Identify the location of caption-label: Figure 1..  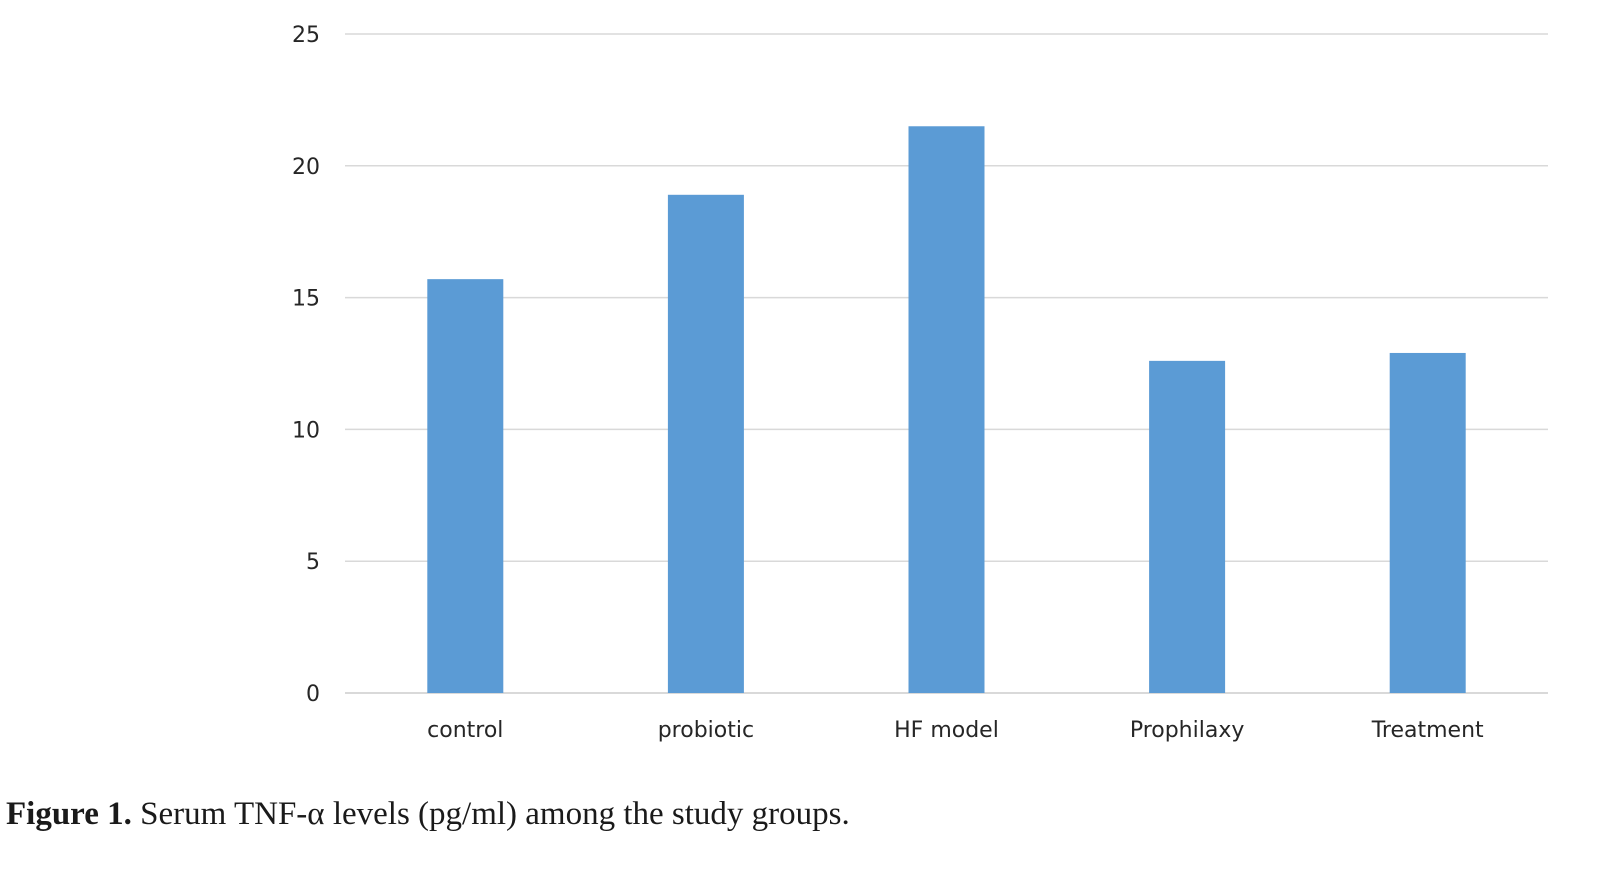
(69, 814).